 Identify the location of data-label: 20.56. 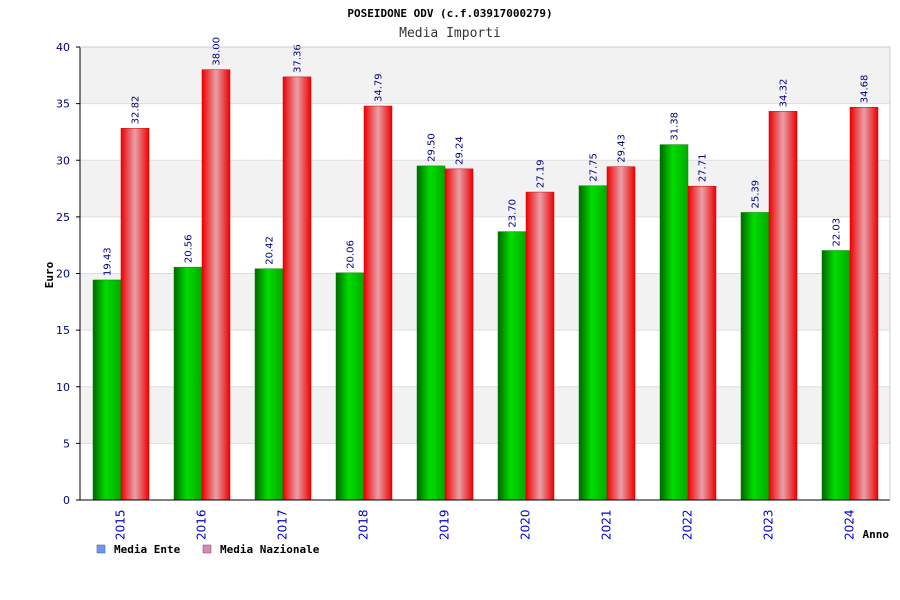
(189, 249).